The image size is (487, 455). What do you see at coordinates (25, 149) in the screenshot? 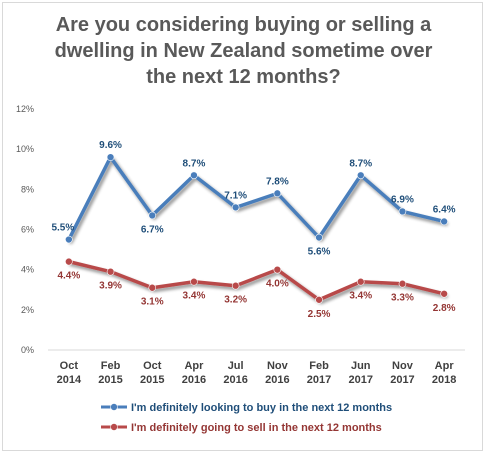
I see `y-tick-label: 10%` at bounding box center [25, 149].